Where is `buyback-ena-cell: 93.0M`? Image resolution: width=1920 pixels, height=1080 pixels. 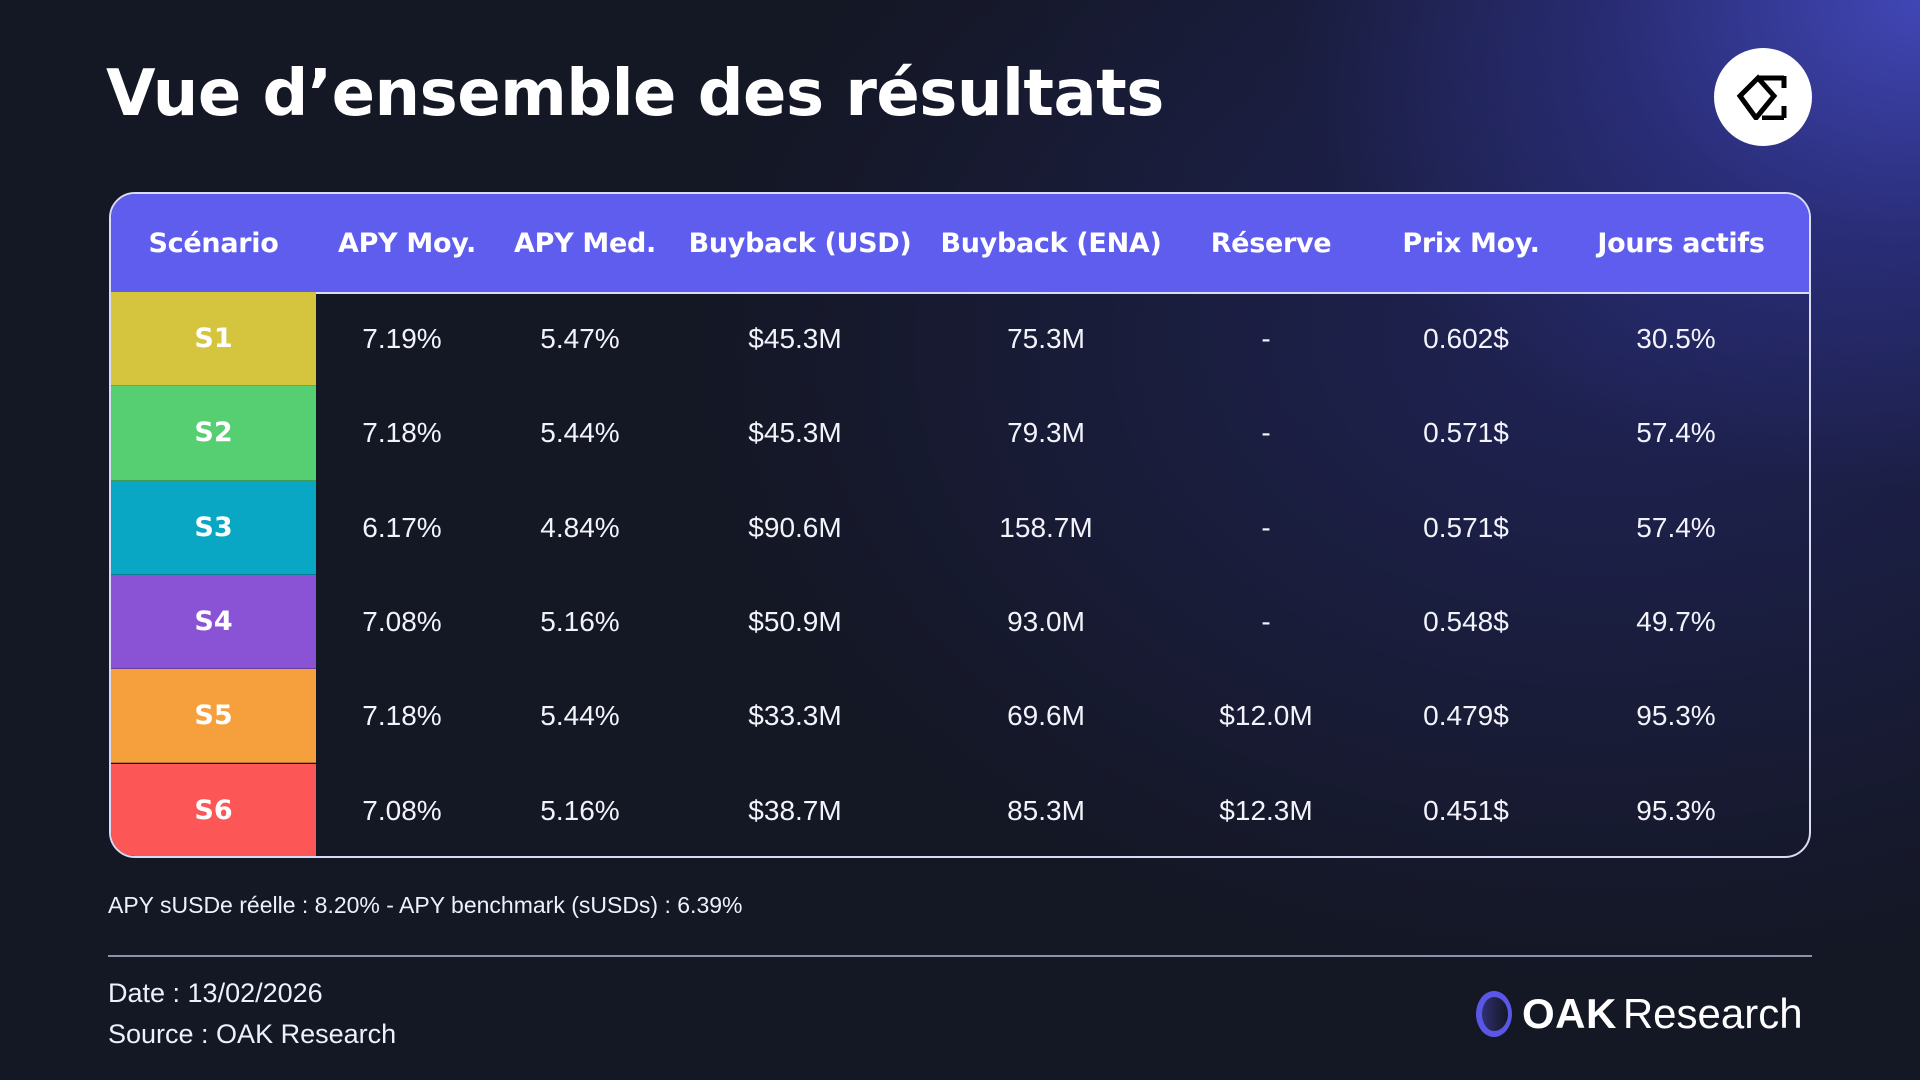
buyback-ena-cell: 93.0M is located at coordinates (1046, 622).